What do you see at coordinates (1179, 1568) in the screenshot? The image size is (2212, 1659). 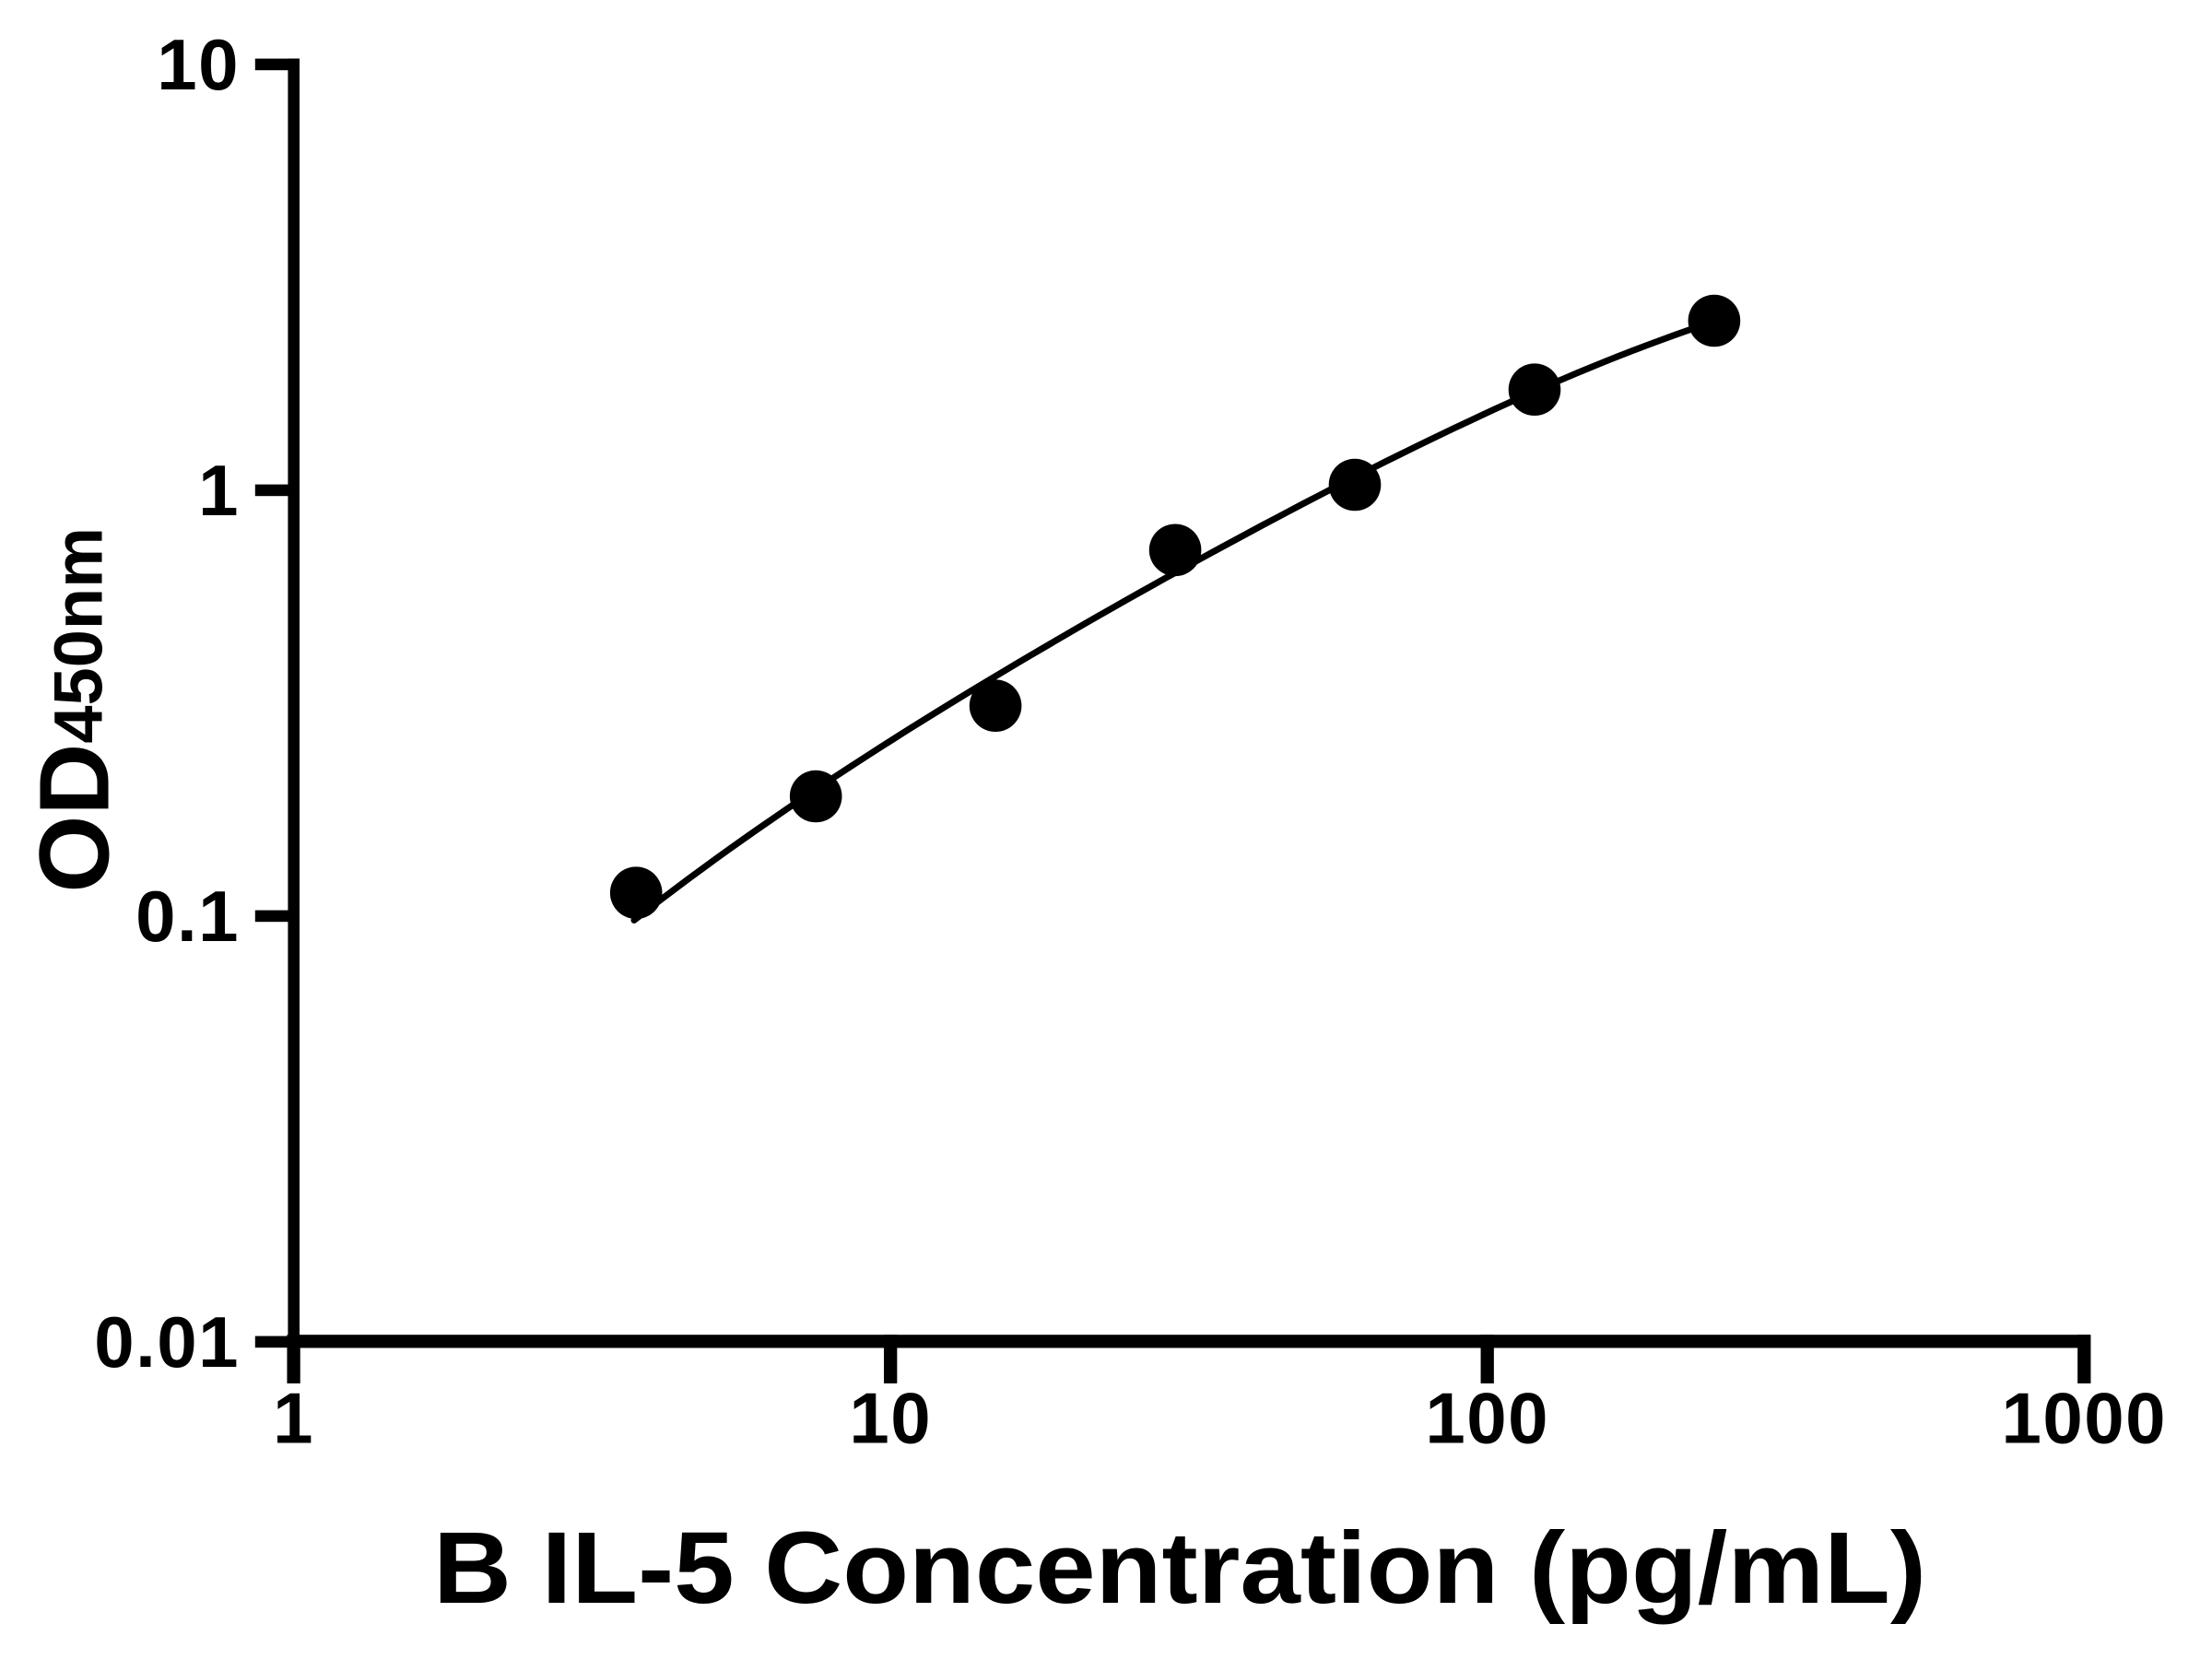 I see `svg-text: B IL-5 Concentration (pg/mL)` at bounding box center [1179, 1568].